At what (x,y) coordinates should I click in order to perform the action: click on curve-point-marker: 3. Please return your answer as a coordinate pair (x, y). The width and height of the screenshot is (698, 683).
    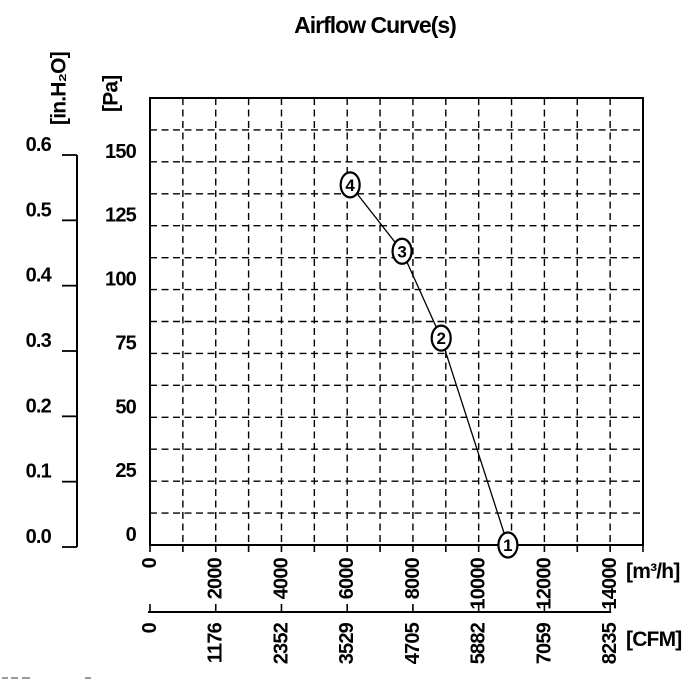
    Looking at the image, I should click on (402, 251).